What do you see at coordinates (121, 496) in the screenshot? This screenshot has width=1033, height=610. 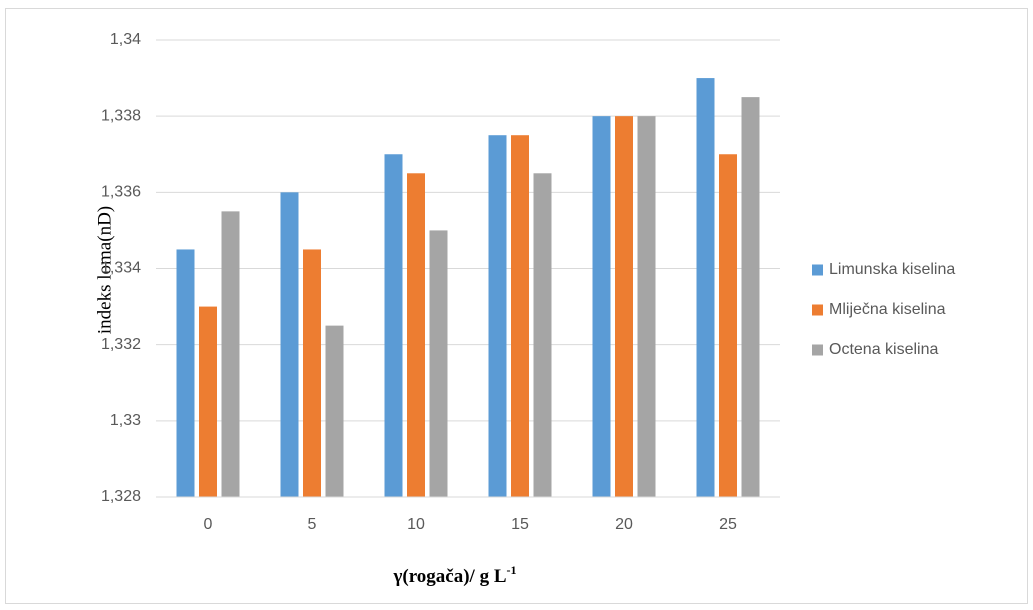 I see `y-tick-label: 1,328` at bounding box center [121, 496].